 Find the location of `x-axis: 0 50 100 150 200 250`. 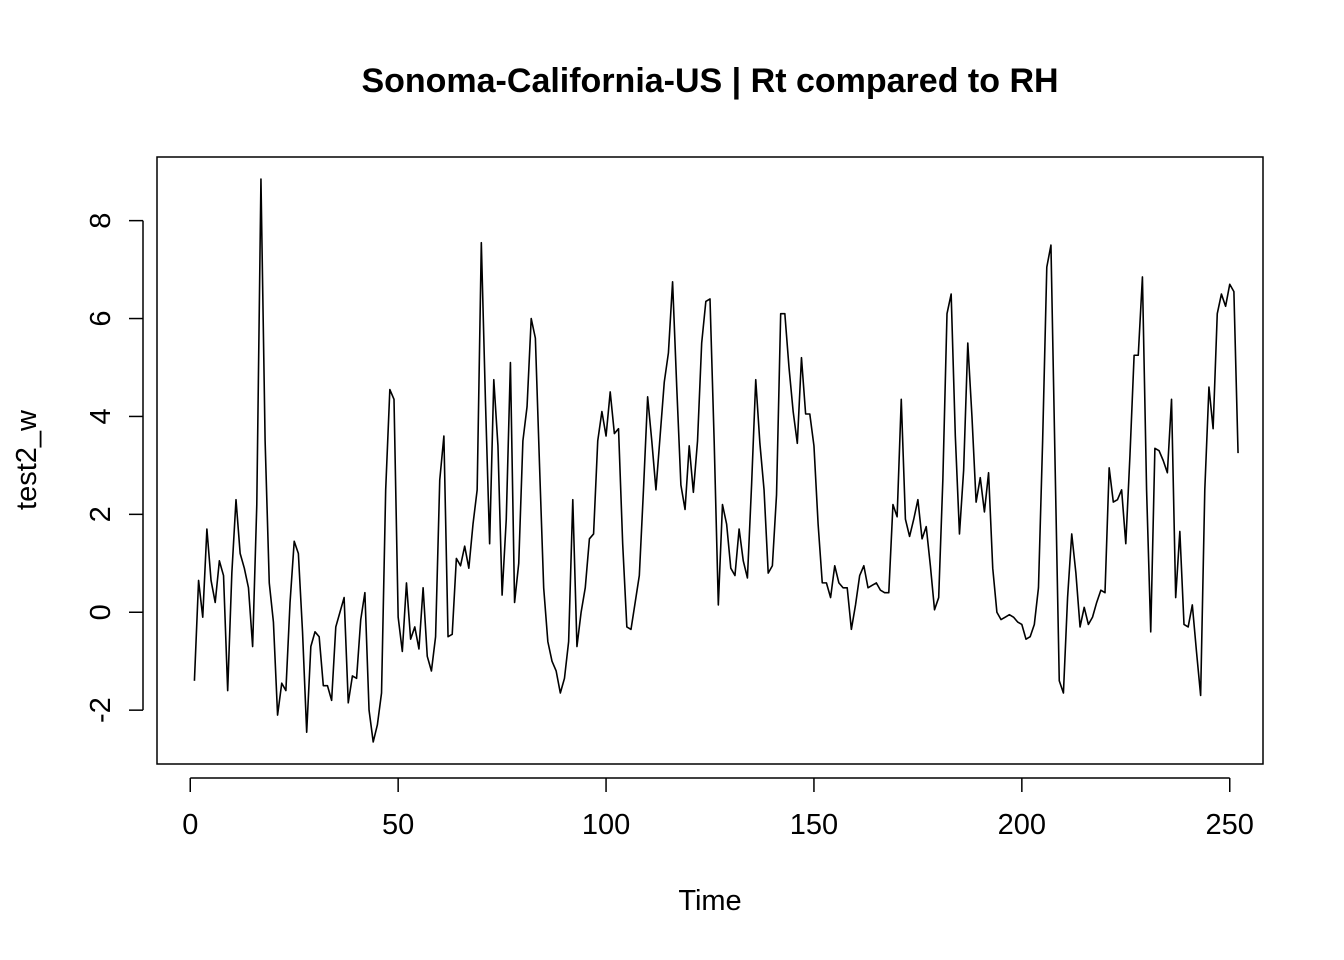

x-axis: 0 50 100 150 200 250 is located at coordinates (718, 809).